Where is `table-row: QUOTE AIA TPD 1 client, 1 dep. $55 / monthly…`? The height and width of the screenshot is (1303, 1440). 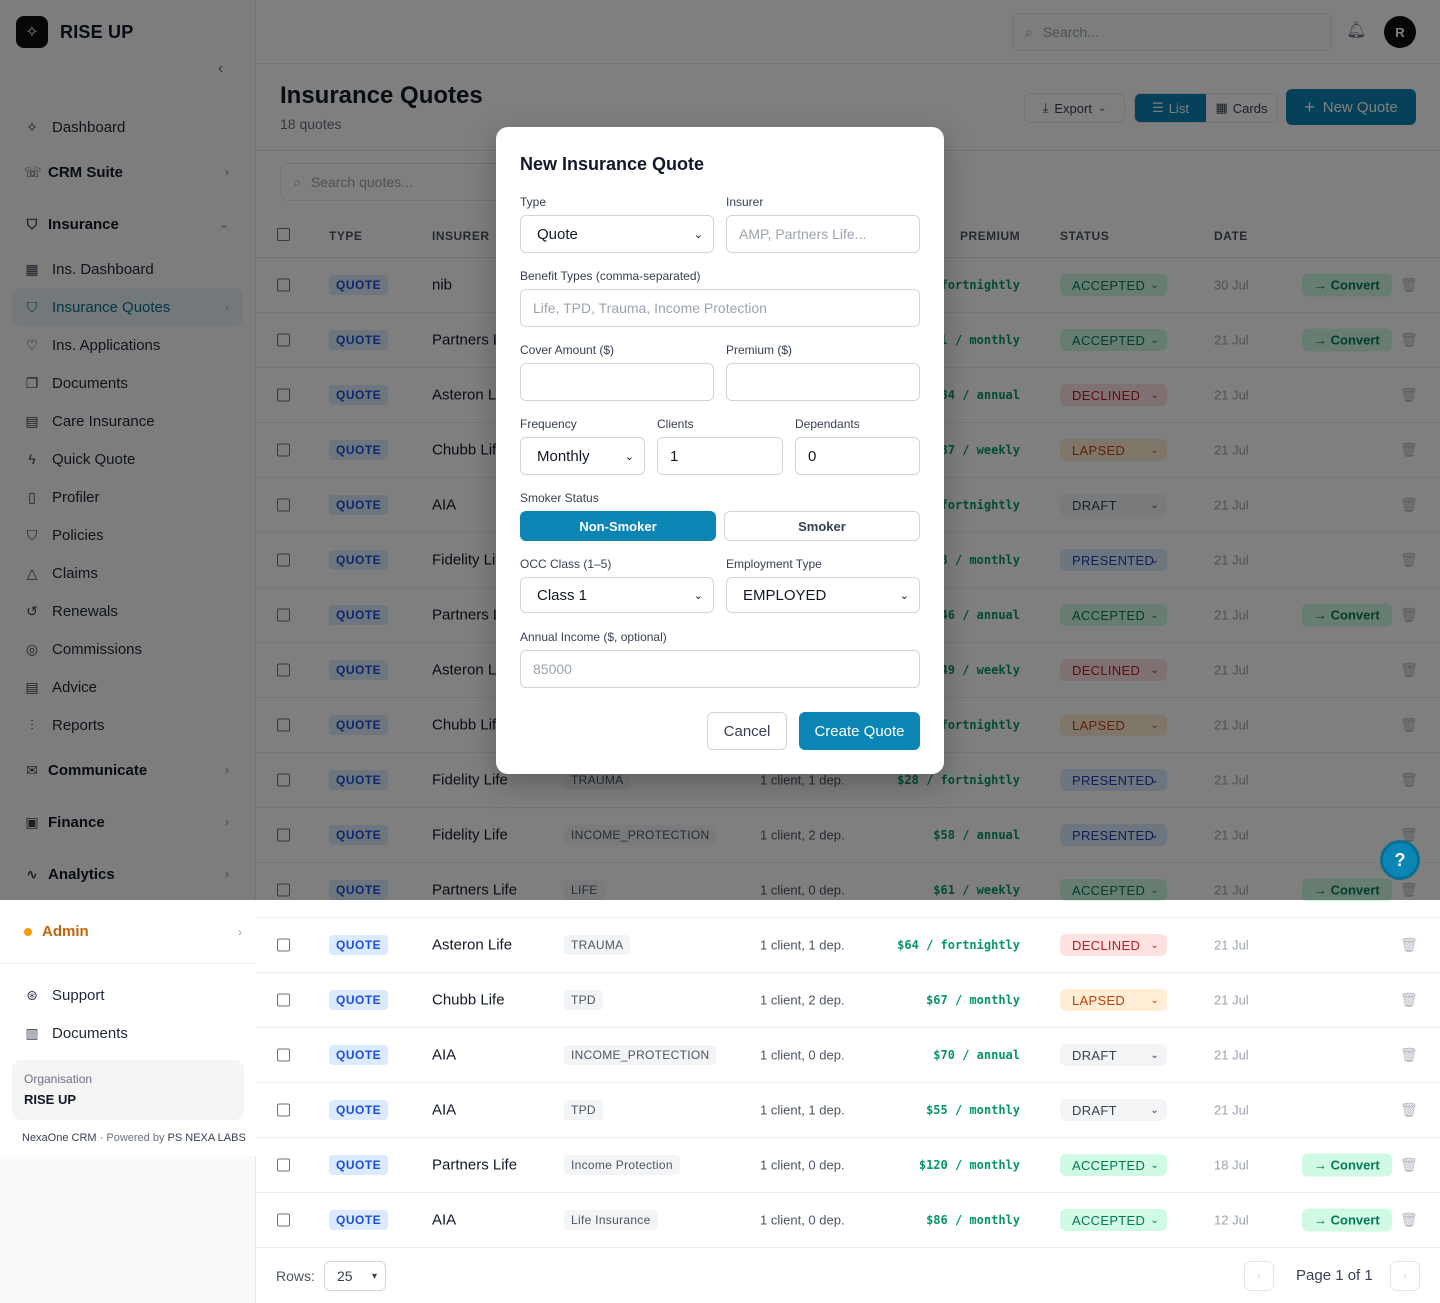
table-row: QUOTE AIA TPD 1 client, 1 dep. $55 / monthly… is located at coordinates (848, 1110).